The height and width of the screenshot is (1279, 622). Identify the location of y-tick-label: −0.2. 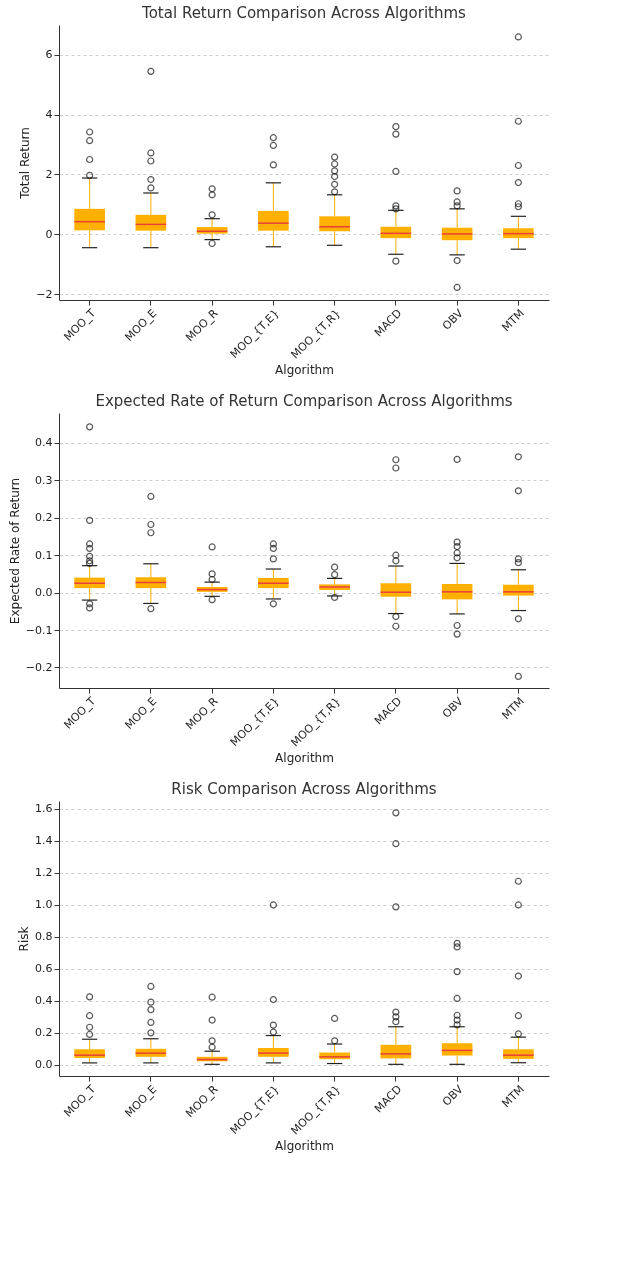
(39, 667).